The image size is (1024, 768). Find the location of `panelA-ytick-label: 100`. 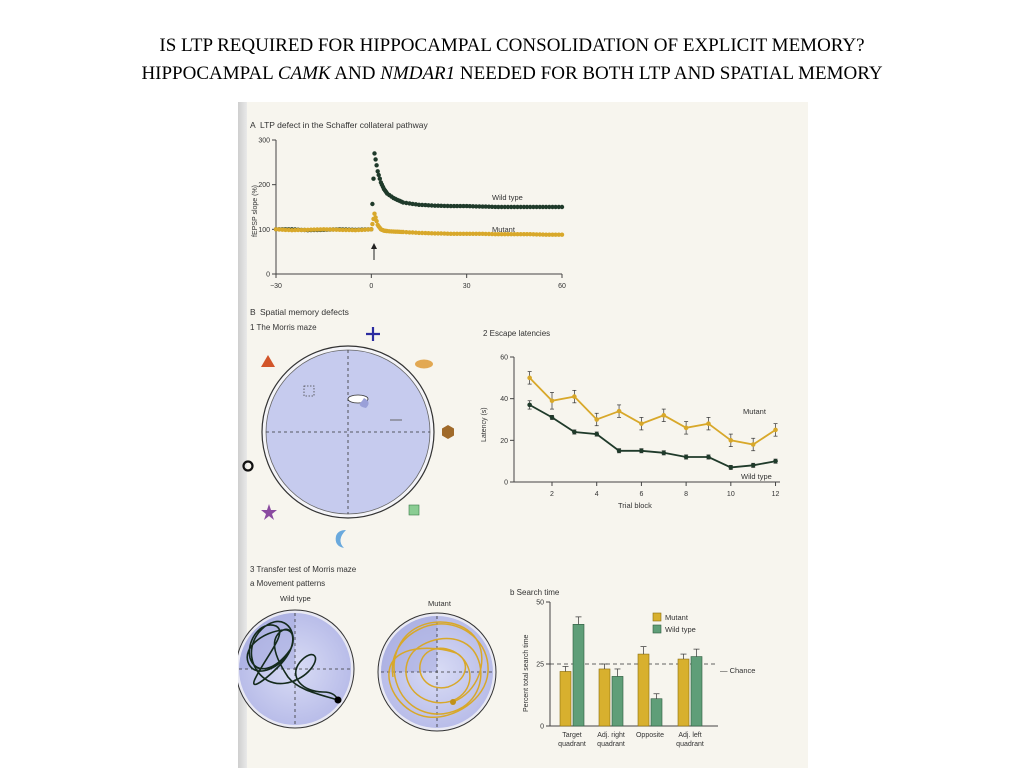

panelA-ytick-label: 100 is located at coordinates (264, 230).